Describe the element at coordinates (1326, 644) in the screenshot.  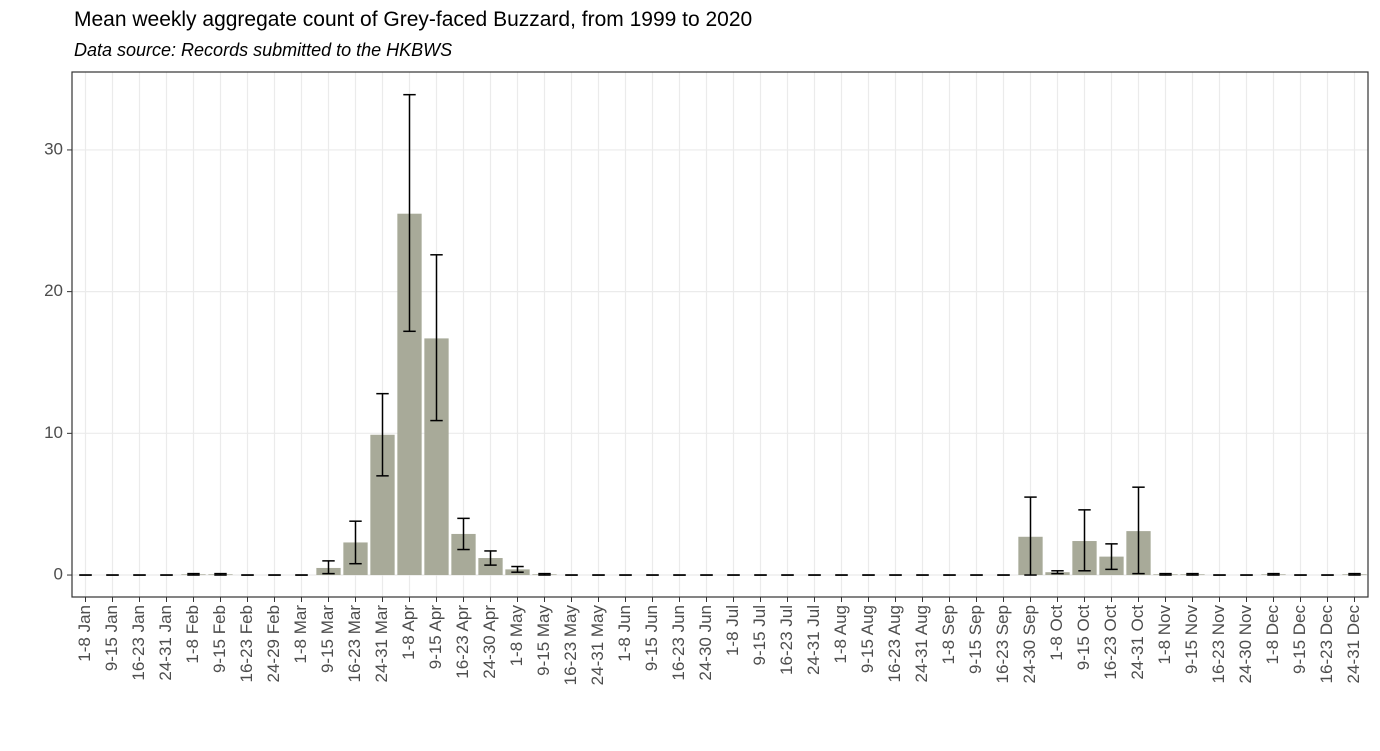
I see `x-tick-label: 16-23 Dec` at that location.